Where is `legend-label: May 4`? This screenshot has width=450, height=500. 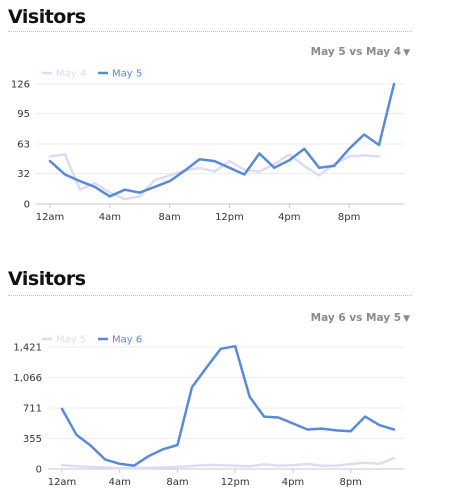 legend-label: May 4 is located at coordinates (71, 74).